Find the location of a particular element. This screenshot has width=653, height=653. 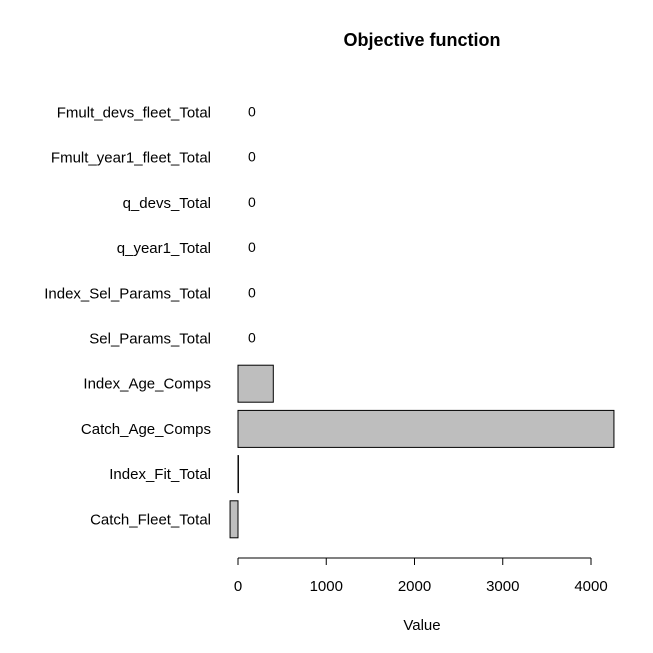

x-tick-label-2000: 2000 is located at coordinates (414, 586).